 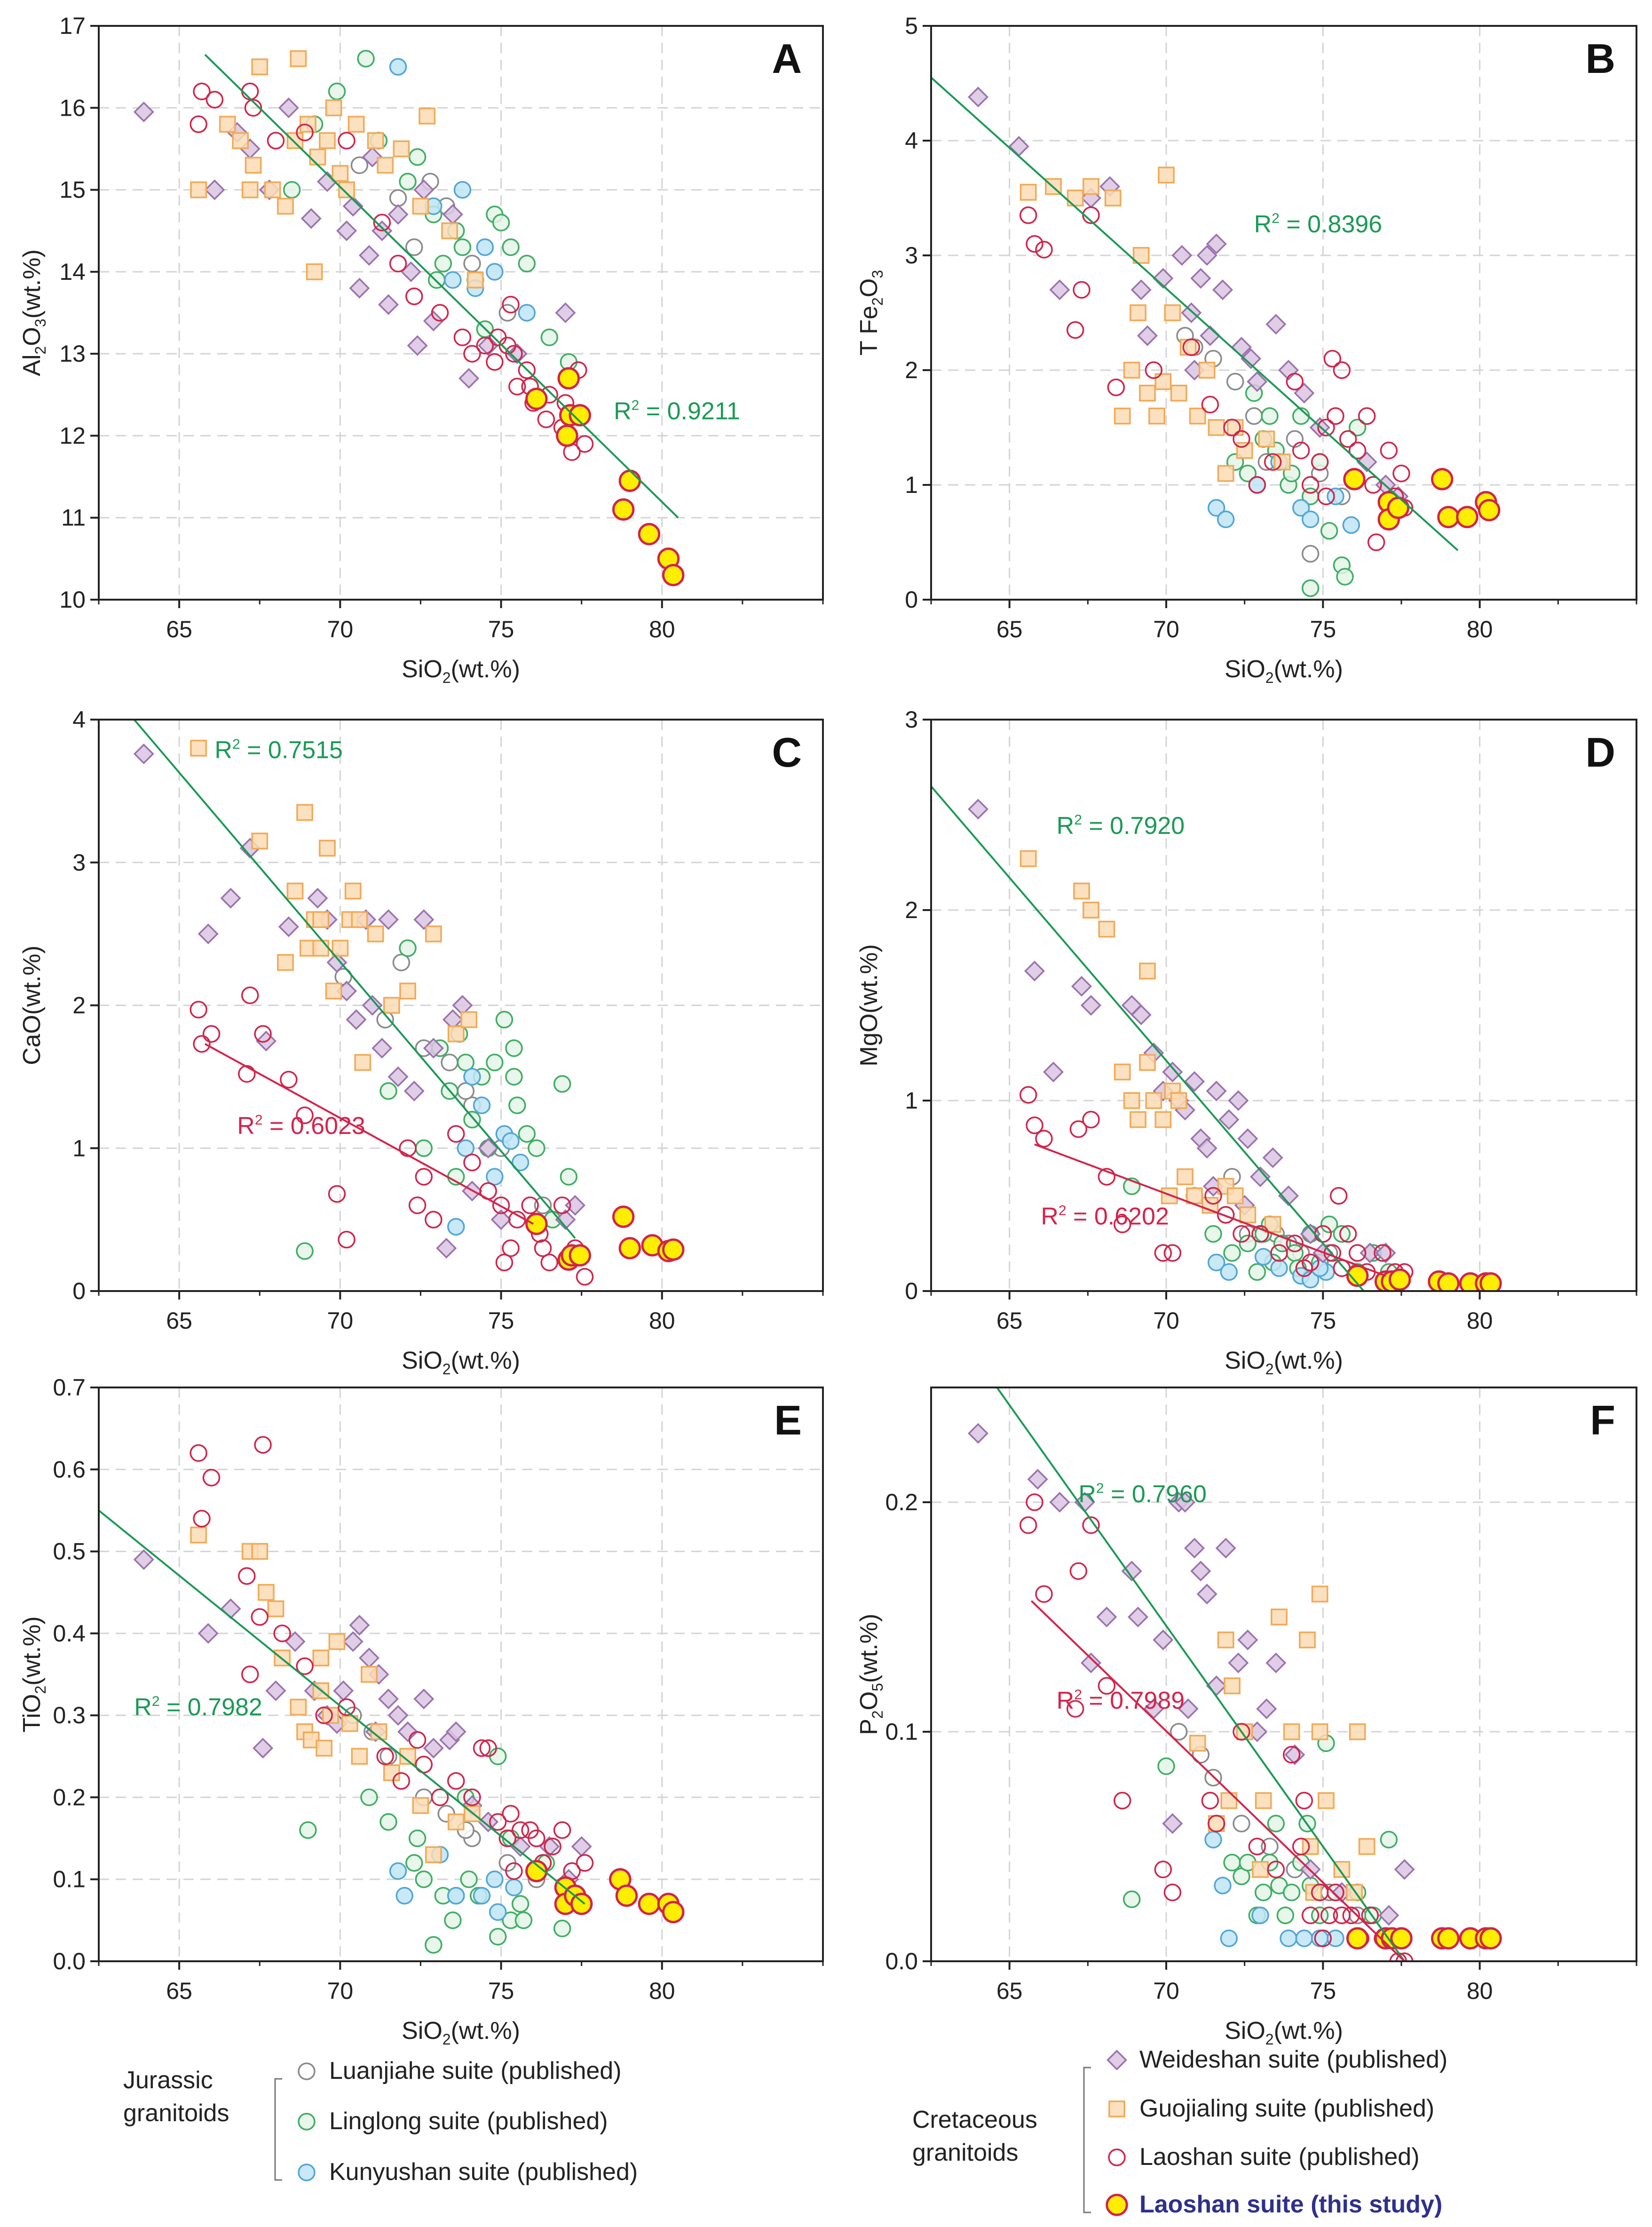 What do you see at coordinates (869, 1727) in the screenshot?
I see `label-part: P` at bounding box center [869, 1727].